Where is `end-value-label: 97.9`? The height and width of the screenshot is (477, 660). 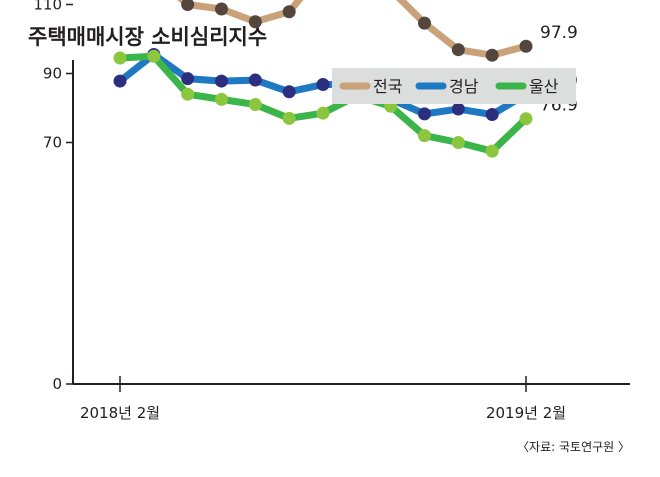 end-value-label: 97.9 is located at coordinates (559, 33).